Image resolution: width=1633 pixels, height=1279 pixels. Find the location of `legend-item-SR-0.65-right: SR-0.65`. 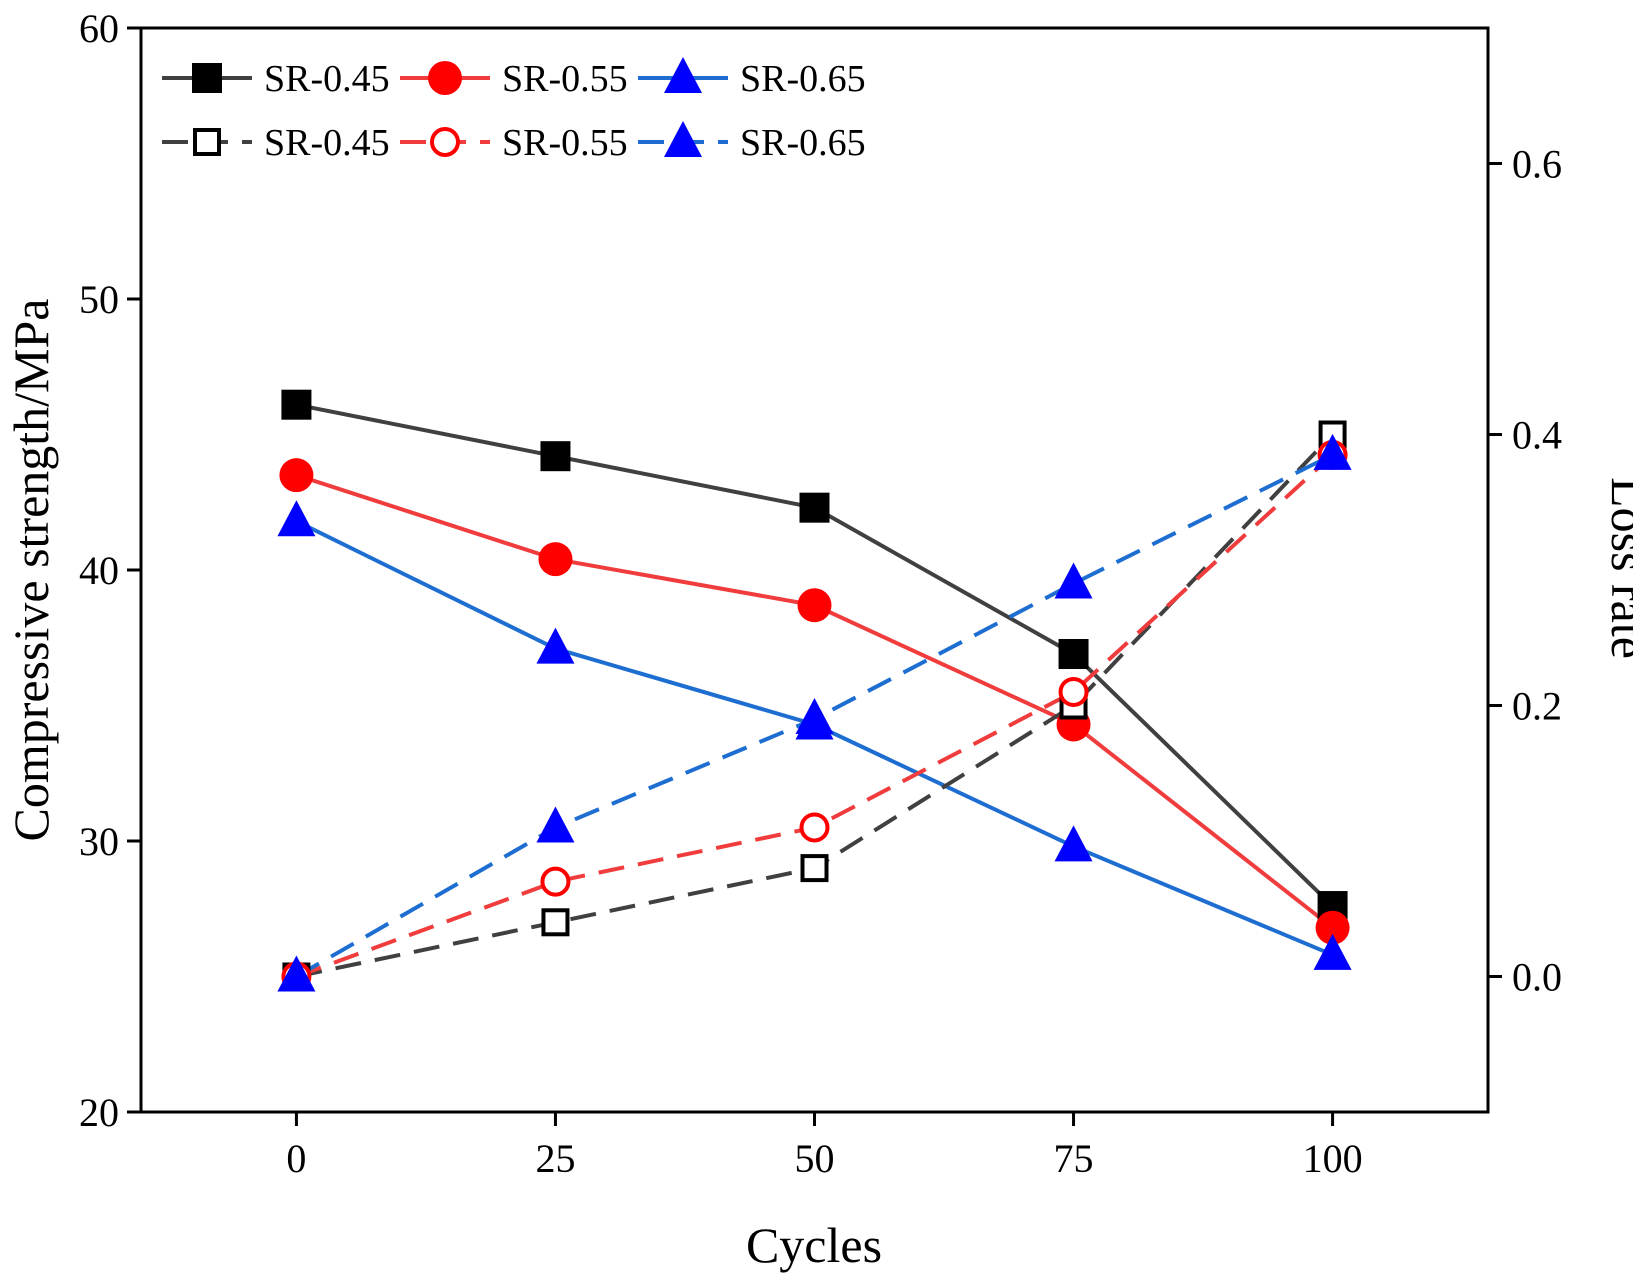

legend-item-SR-0.65-right: SR-0.65 is located at coordinates (752, 142).